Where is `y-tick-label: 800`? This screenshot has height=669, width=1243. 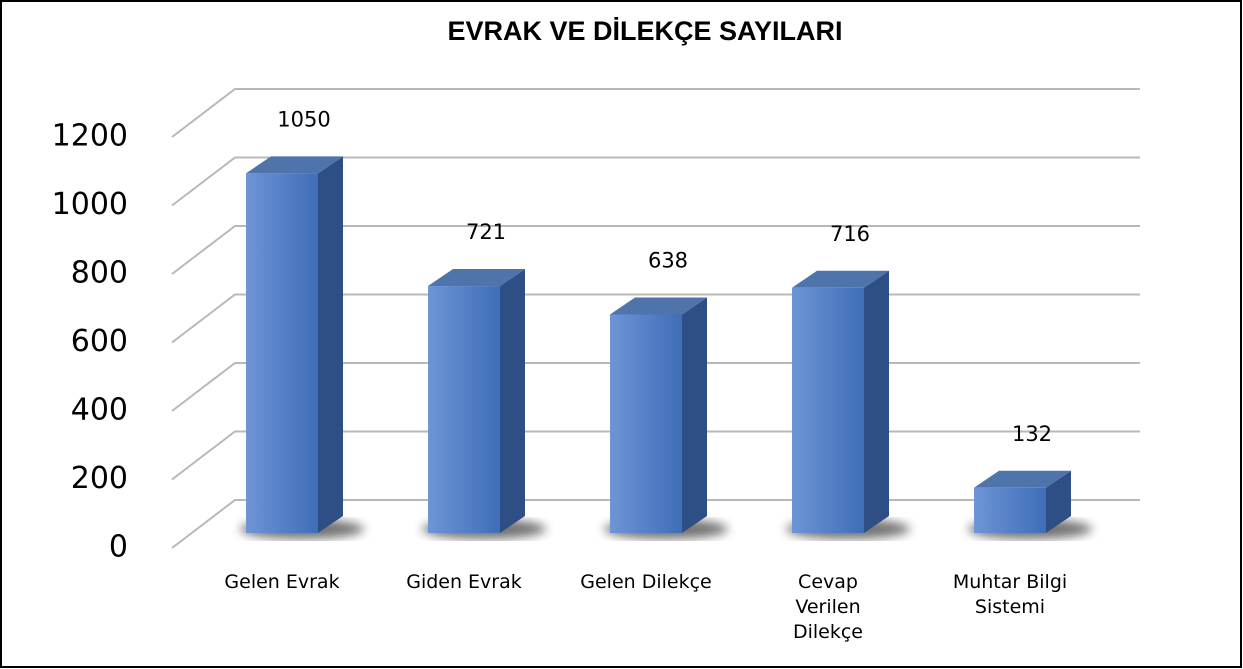 y-tick-label: 800 is located at coordinates (99, 273).